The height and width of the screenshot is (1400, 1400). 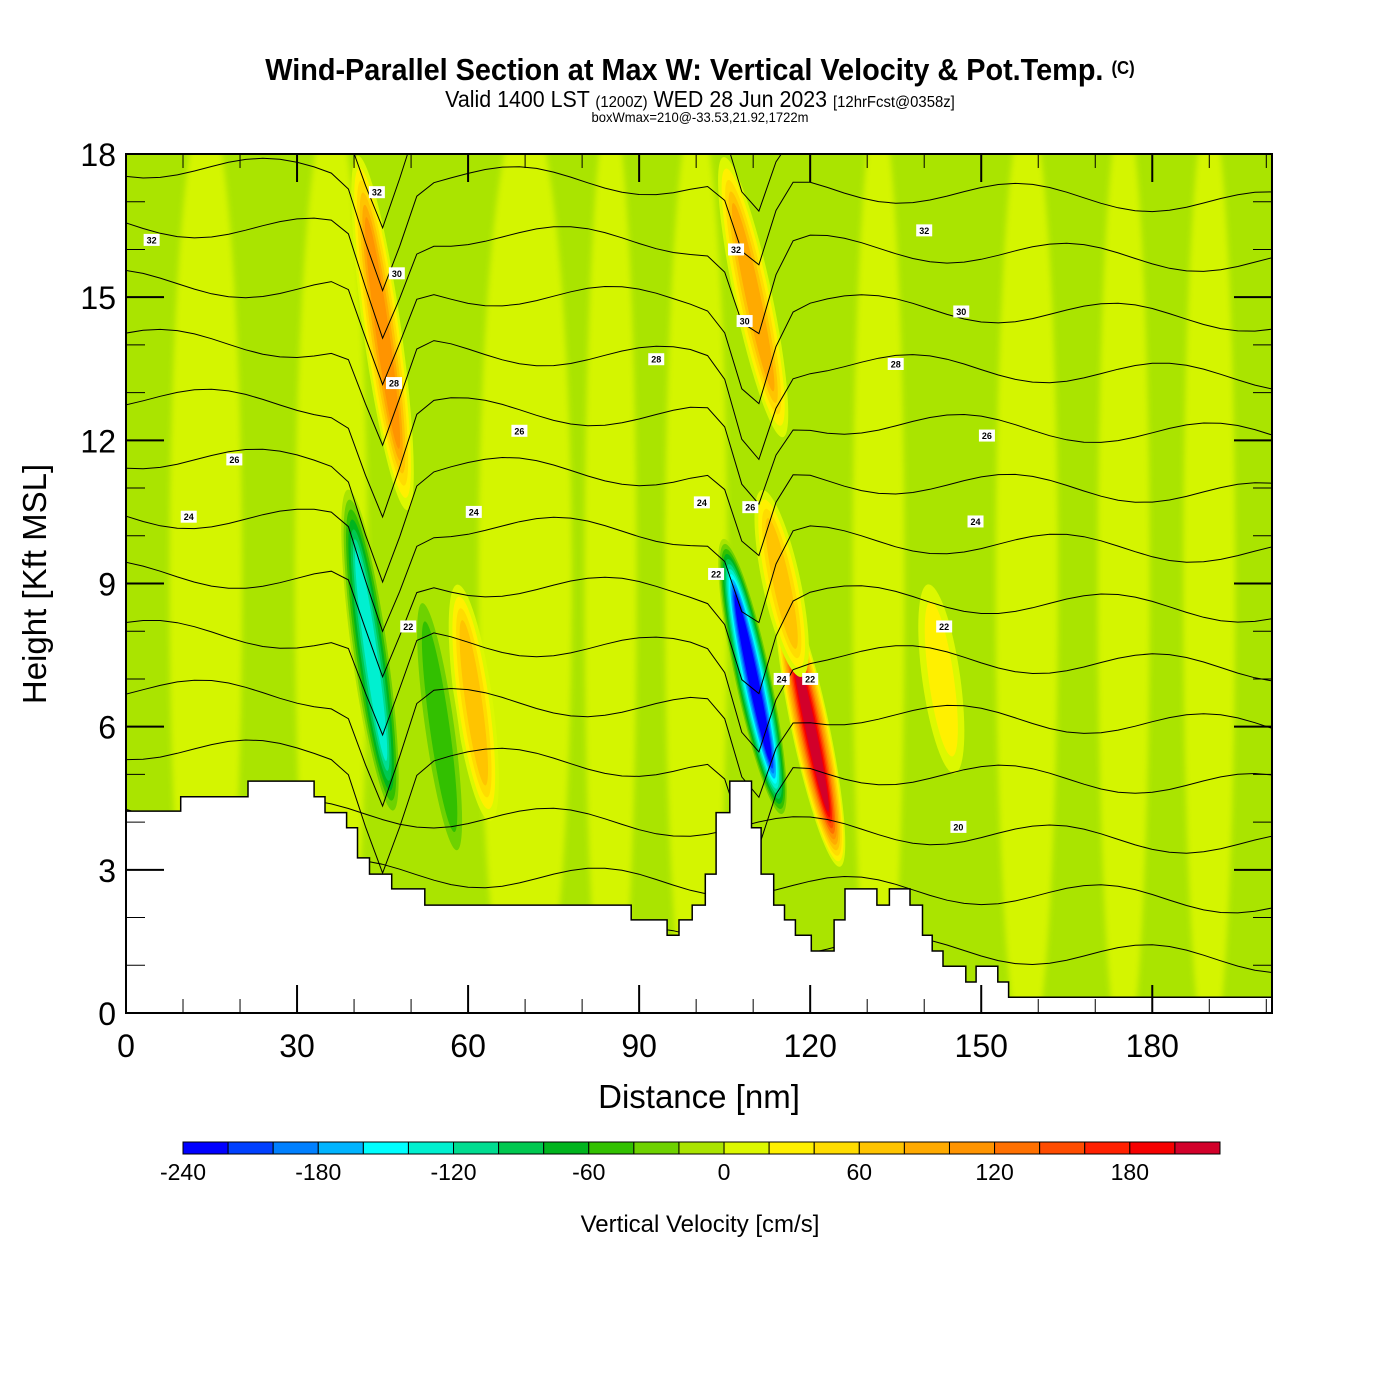 What do you see at coordinates (700, 1224) in the screenshot?
I see `colorbar-label: Vertical Velocity [cm/s]` at bounding box center [700, 1224].